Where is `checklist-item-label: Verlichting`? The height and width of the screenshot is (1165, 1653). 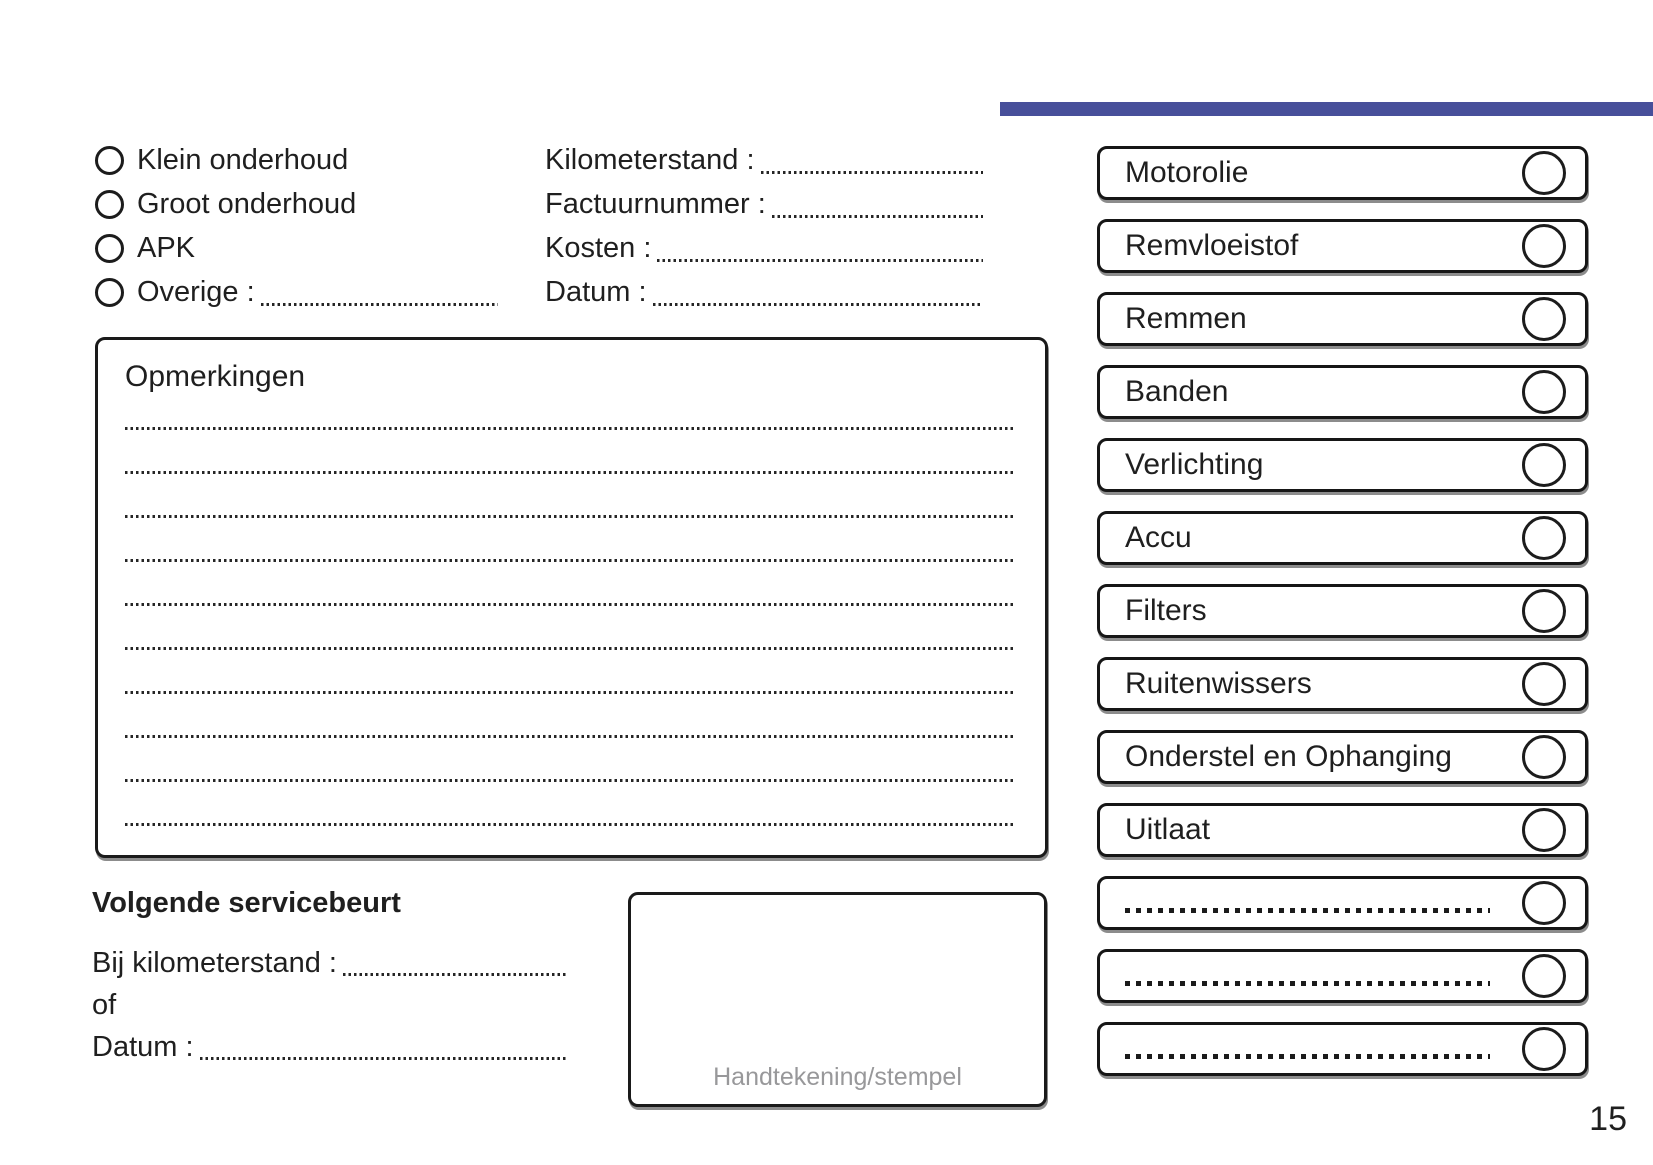 checklist-item-label: Verlichting is located at coordinates (1194, 464).